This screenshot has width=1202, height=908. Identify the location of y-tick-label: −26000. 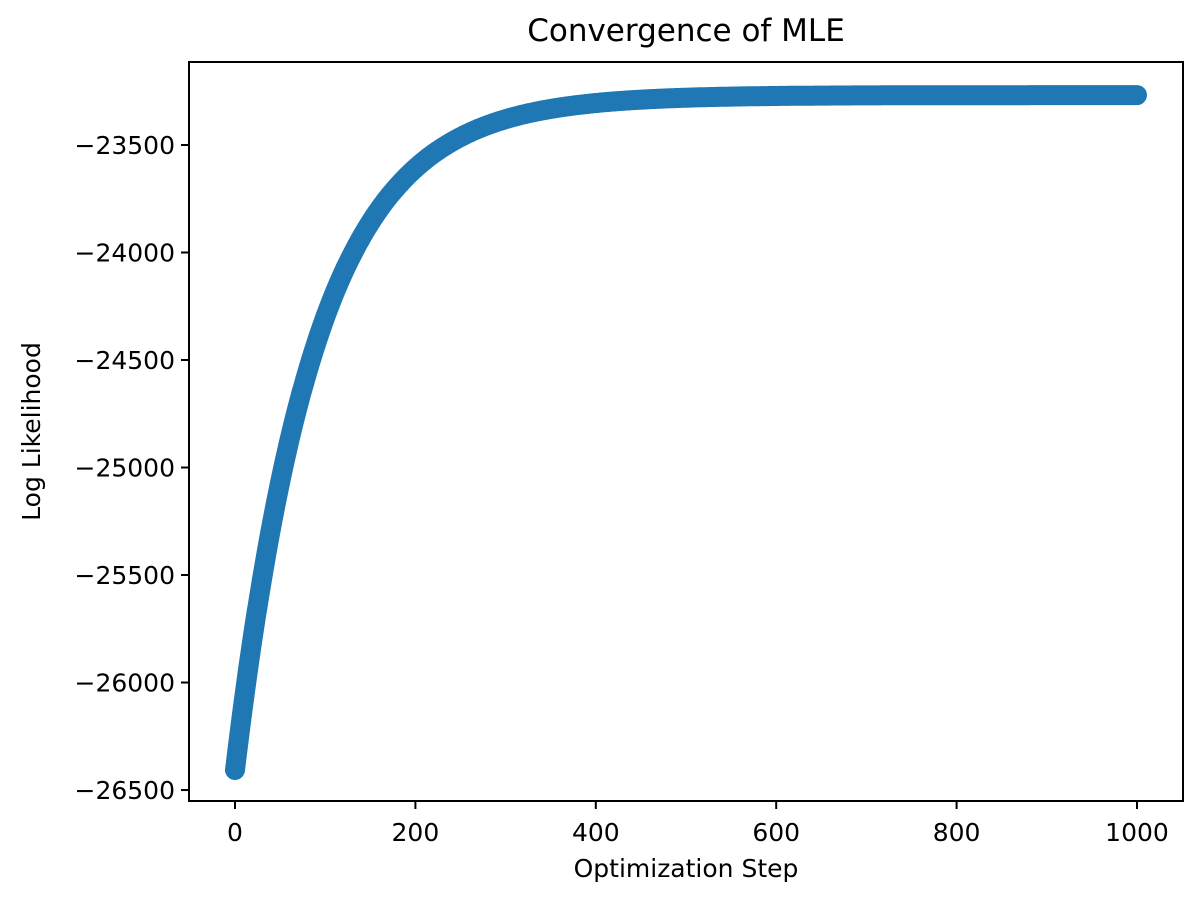
(125, 683).